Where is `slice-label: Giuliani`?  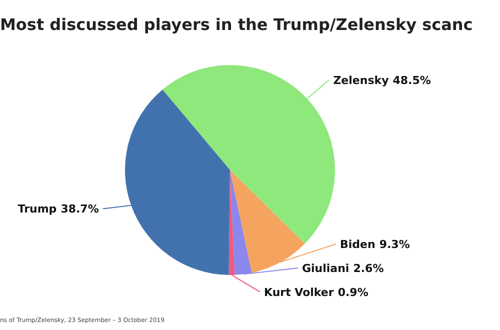
slice-label: Giuliani is located at coordinates (326, 268).